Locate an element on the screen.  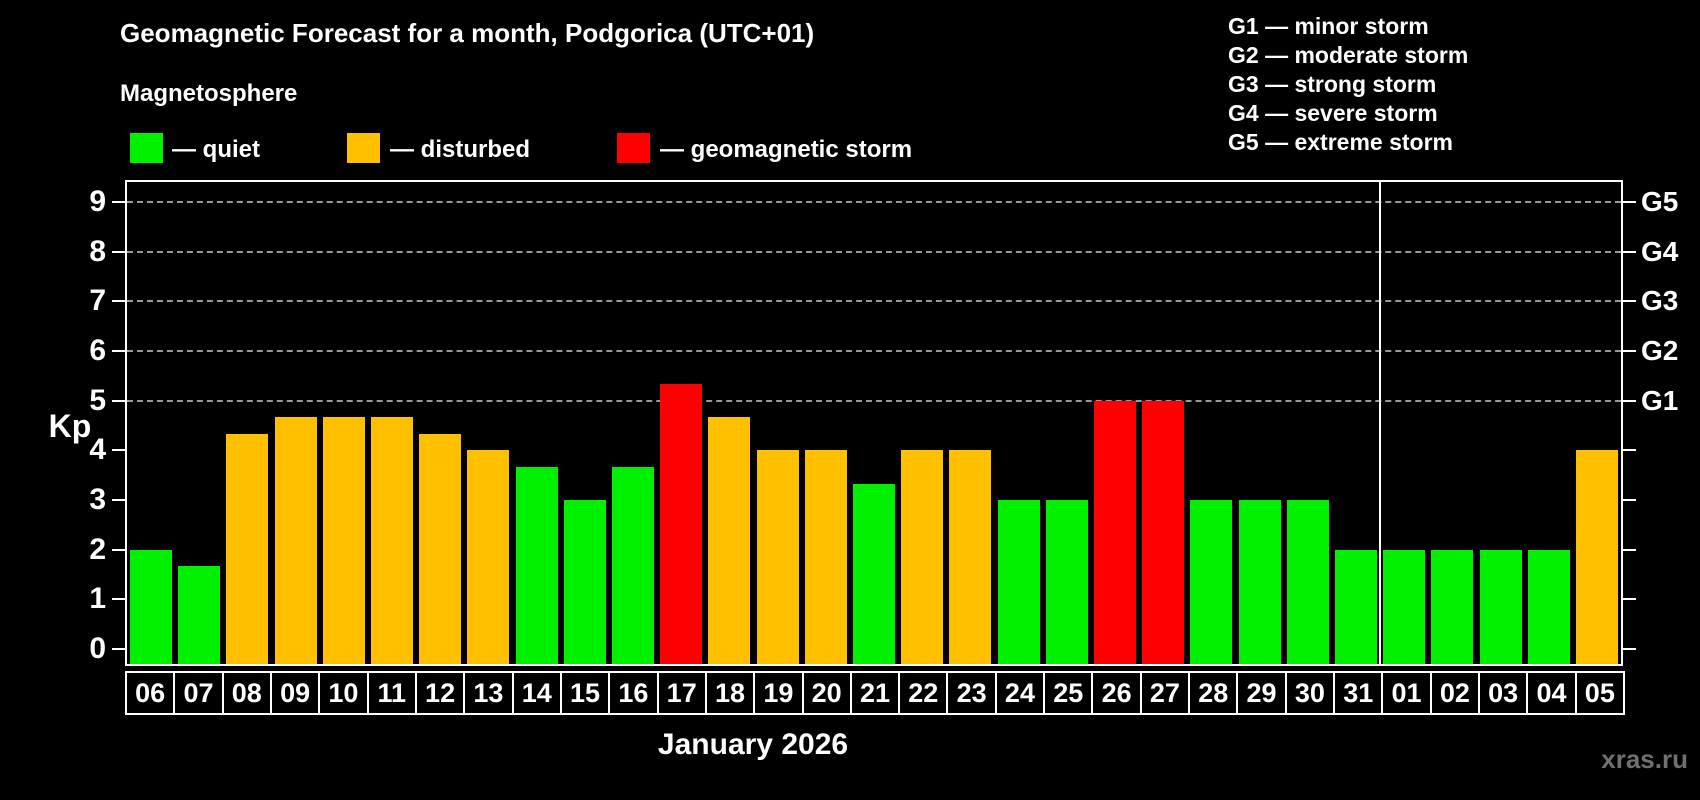
day-label: 22 is located at coordinates (923, 693).